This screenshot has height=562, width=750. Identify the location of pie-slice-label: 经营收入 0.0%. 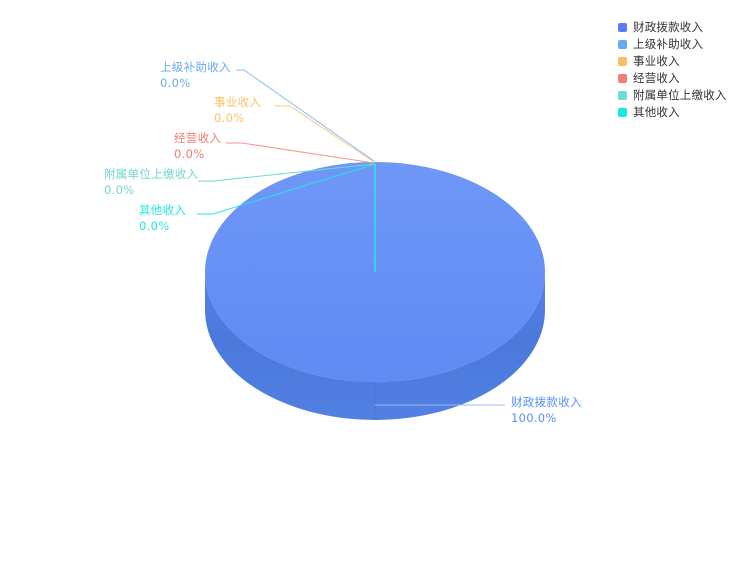
(197, 146).